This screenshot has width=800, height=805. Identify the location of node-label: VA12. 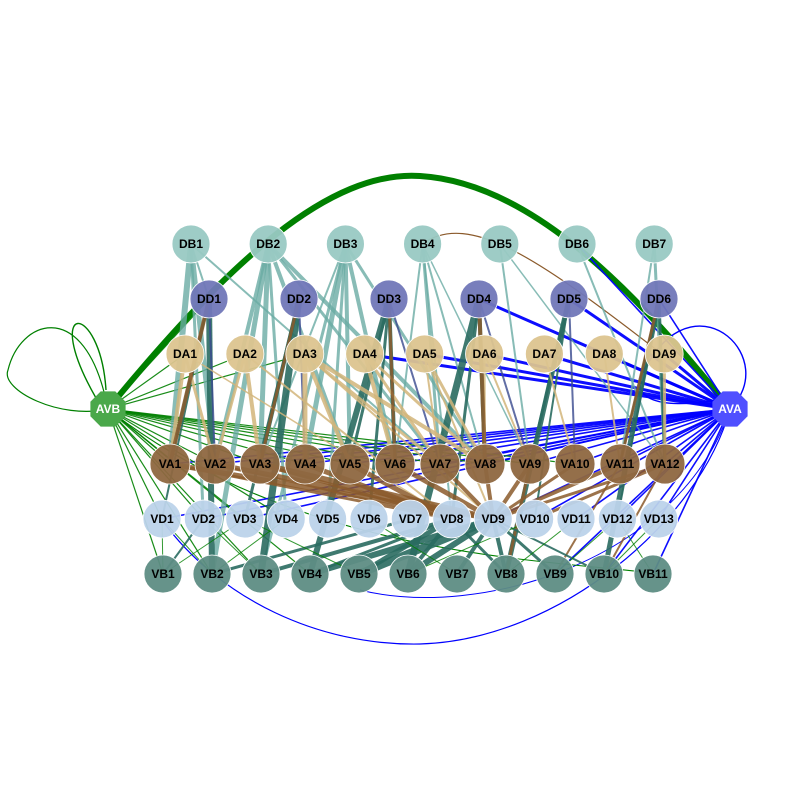
(664, 464).